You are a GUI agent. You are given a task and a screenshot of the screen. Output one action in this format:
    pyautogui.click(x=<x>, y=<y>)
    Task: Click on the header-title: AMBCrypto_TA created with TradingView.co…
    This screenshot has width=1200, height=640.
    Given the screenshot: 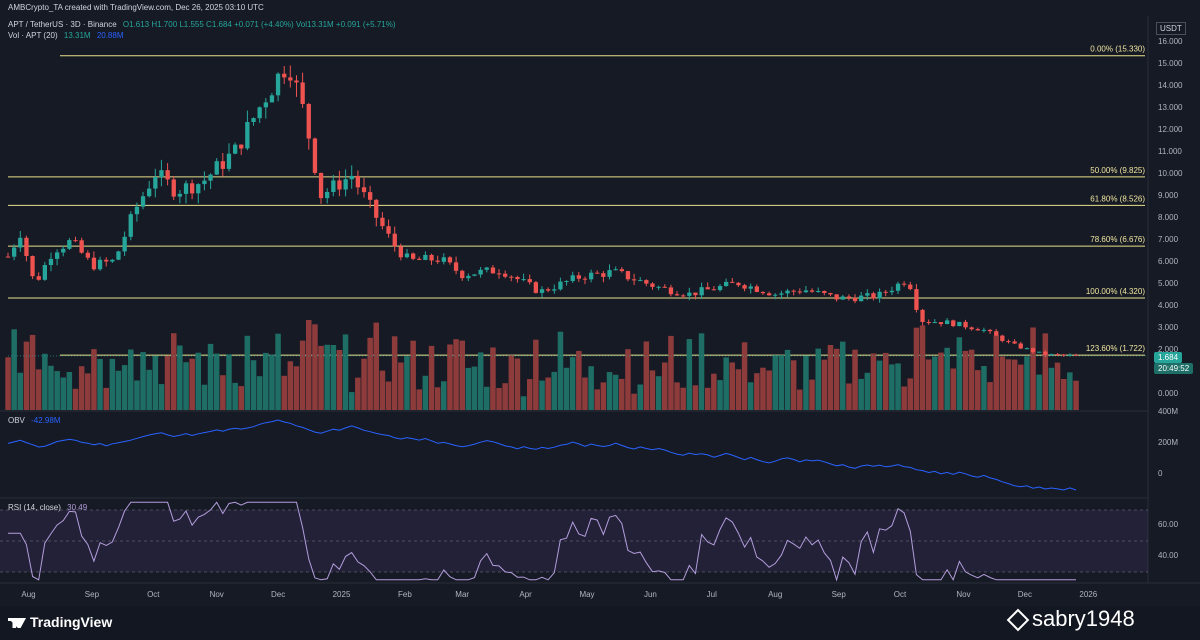 What is the action you would take?
    pyautogui.click(x=136, y=7)
    